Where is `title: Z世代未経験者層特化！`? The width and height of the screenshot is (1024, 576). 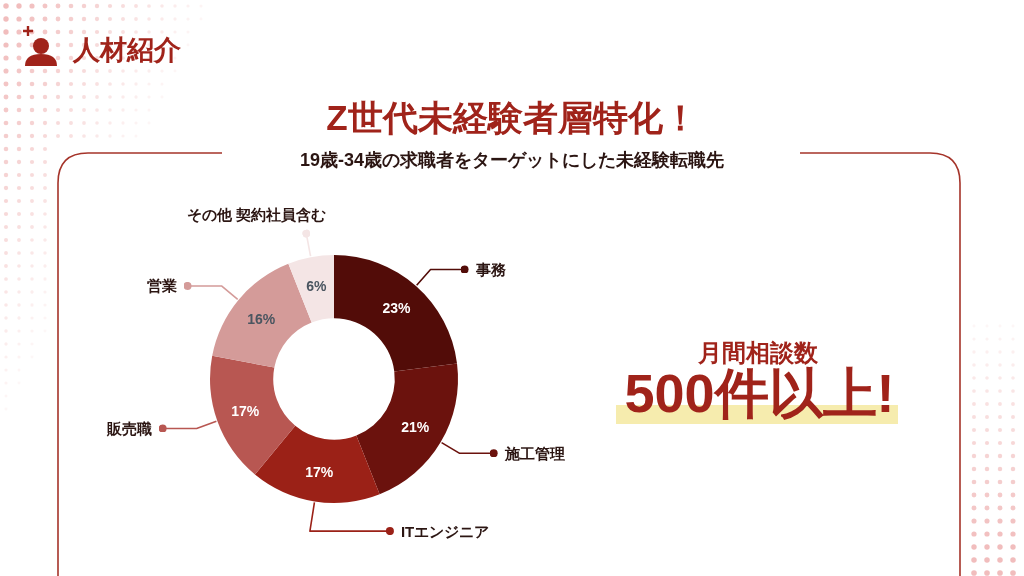
title: Z世代未経験者層特化！ is located at coordinates (512, 117).